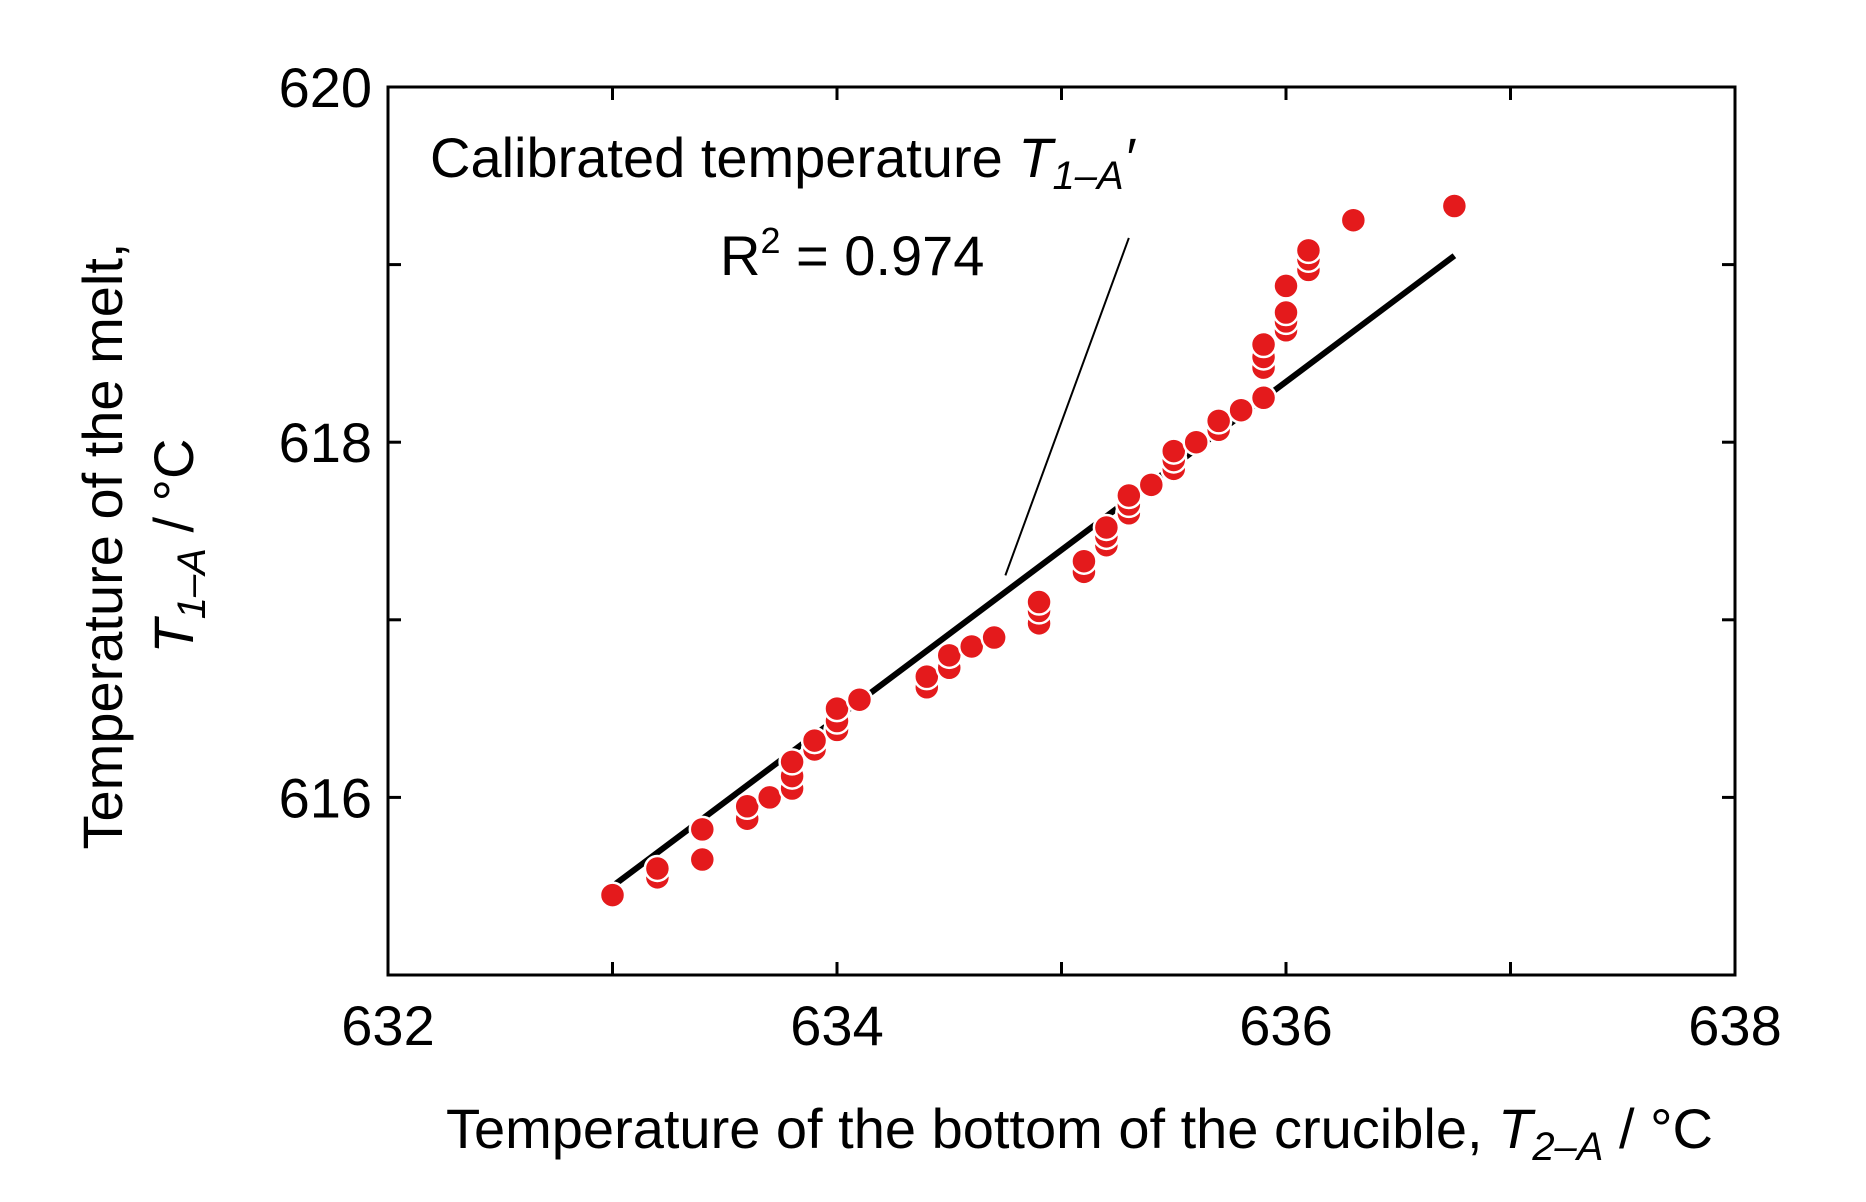  Describe the element at coordinates (836, 1025) in the screenshot. I see `x-tick-label: 634` at that location.